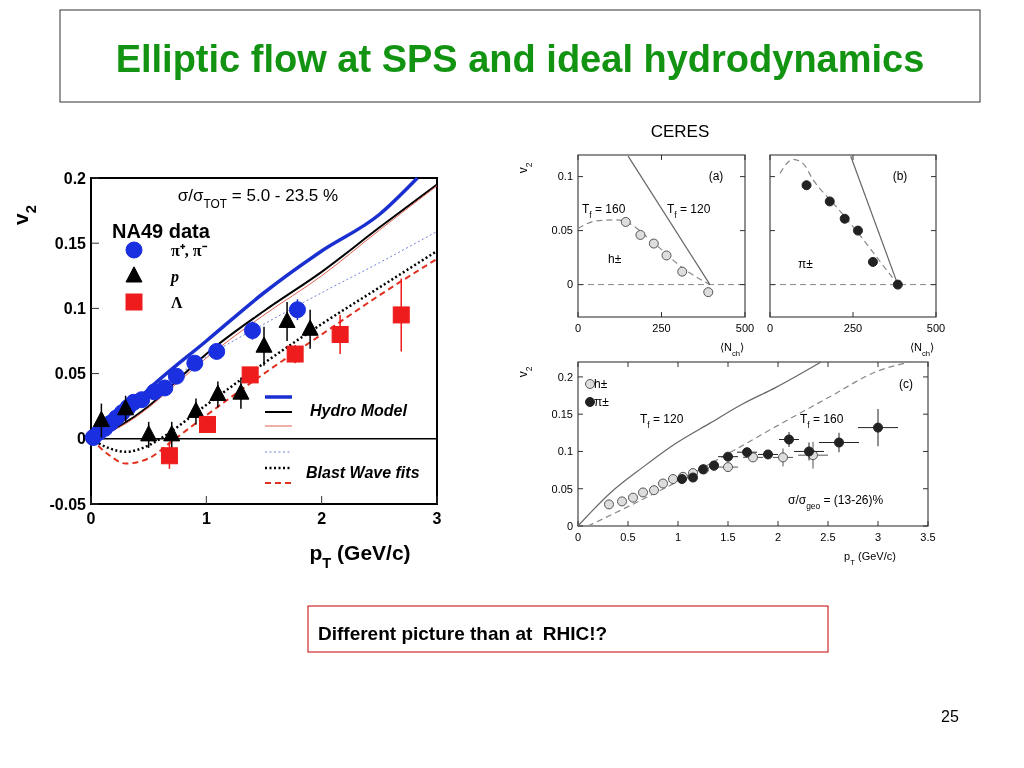 This screenshot has width=1024, height=768. What do you see at coordinates (463, 633) in the screenshot?
I see `text: Different picture than at RHIC!?` at bounding box center [463, 633].